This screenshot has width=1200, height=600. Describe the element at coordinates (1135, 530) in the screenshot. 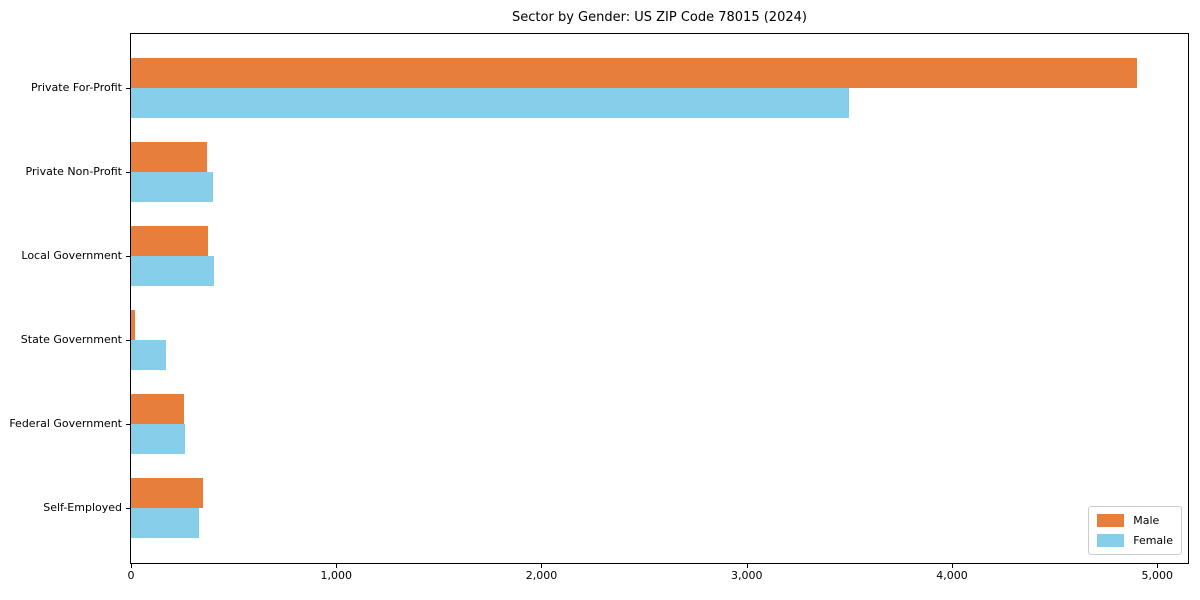

I see `legend: Male Female` at that location.